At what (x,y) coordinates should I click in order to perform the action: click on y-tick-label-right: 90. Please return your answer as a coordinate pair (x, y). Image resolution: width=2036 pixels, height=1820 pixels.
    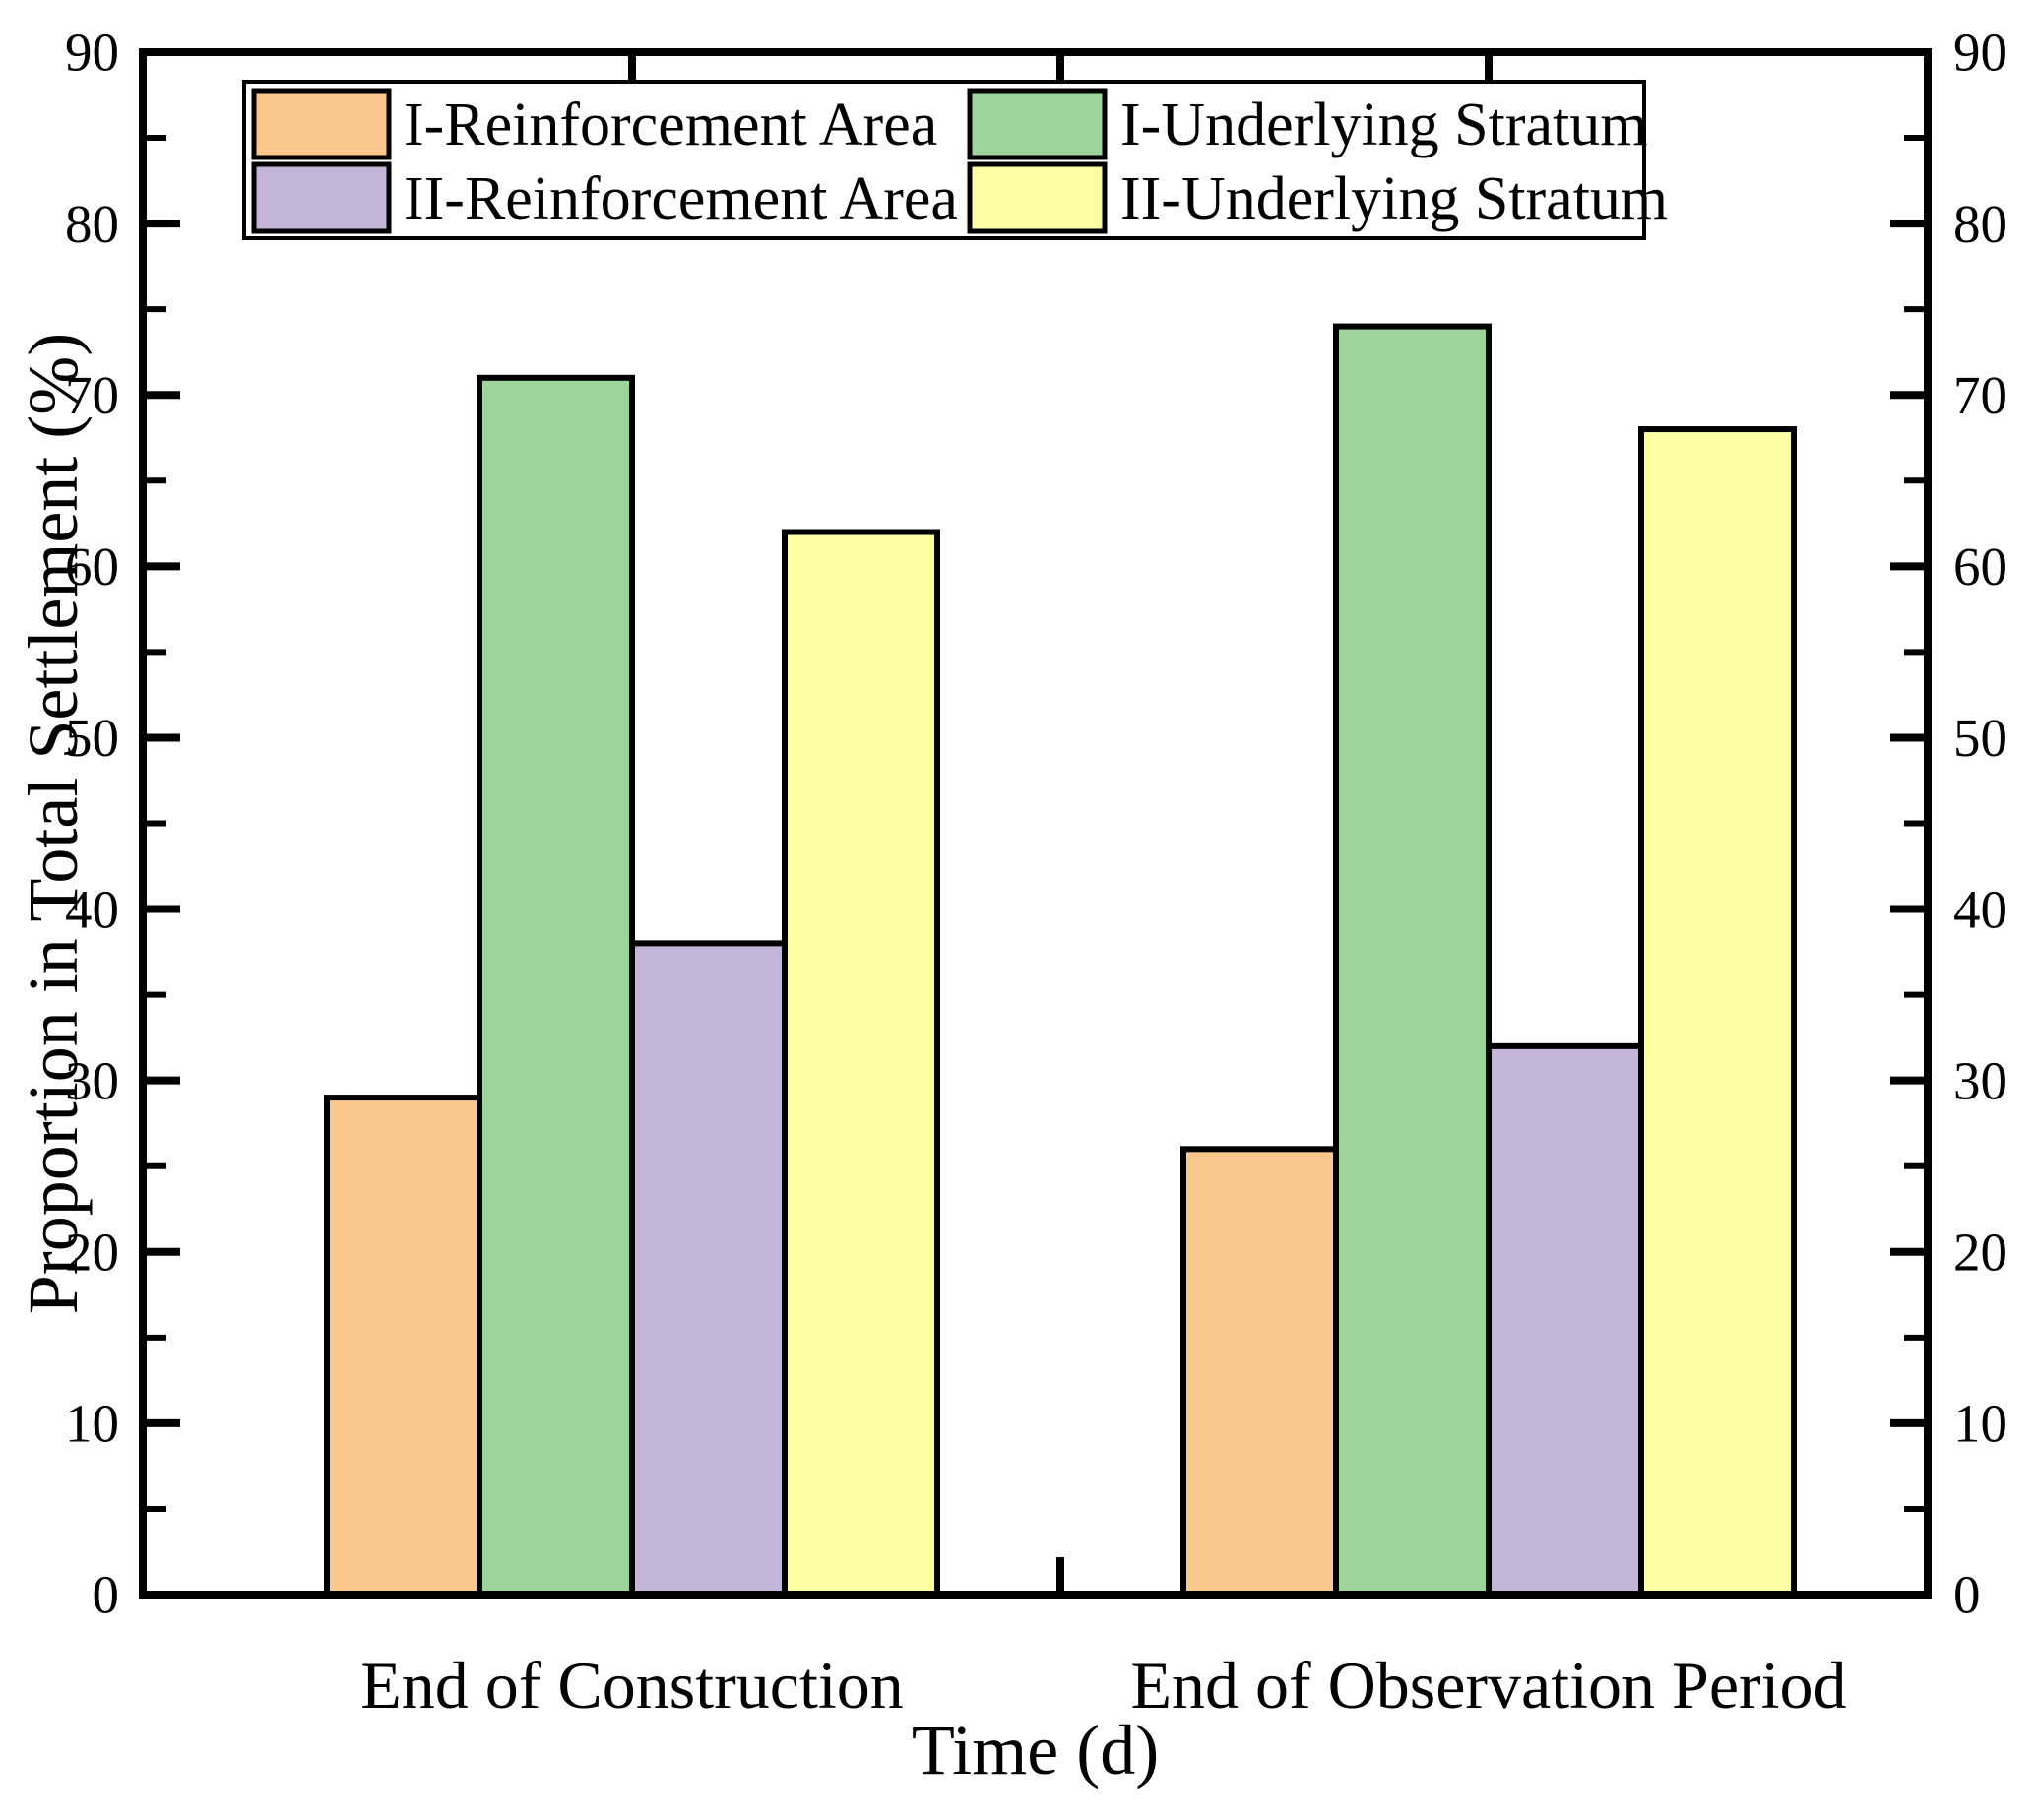
    Looking at the image, I should click on (1980, 53).